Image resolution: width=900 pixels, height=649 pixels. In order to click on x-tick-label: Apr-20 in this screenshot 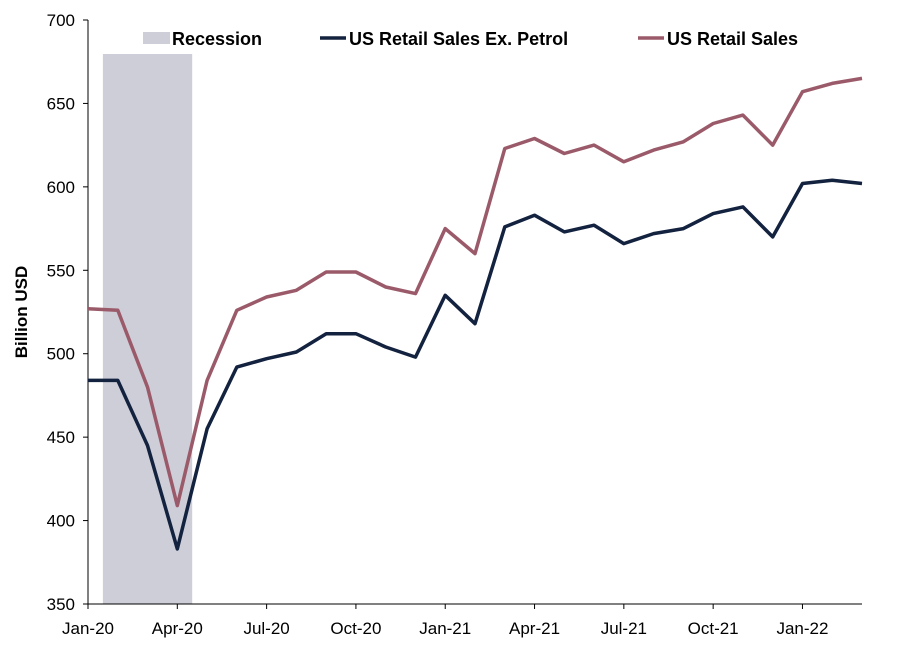, I will do `click(177, 628)`.